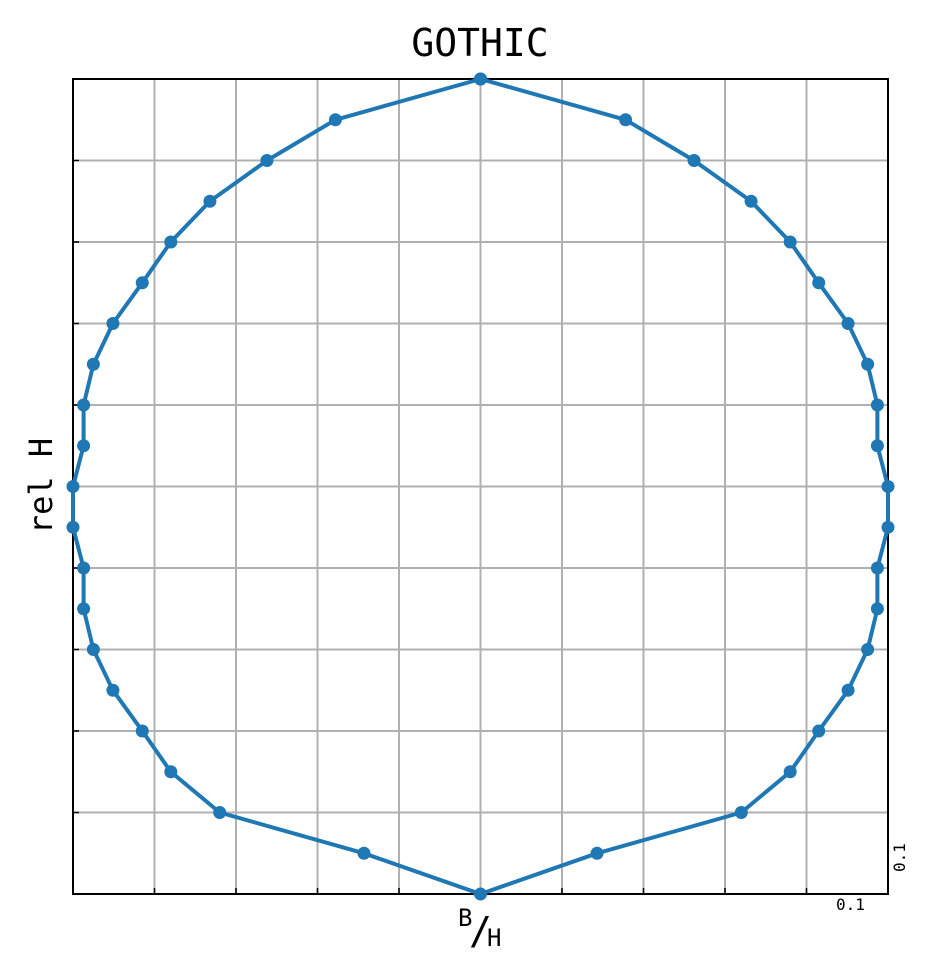  Describe the element at coordinates (494, 938) in the screenshot. I see `x-axis-label-denominator: H` at that location.